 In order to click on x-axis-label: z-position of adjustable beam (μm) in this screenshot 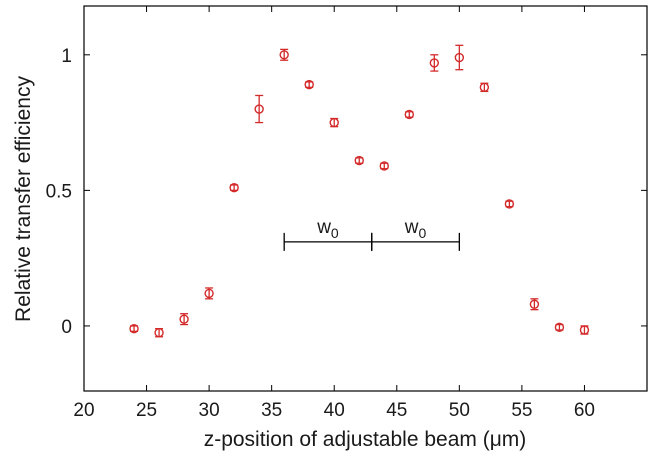, I will do `click(365, 439)`.